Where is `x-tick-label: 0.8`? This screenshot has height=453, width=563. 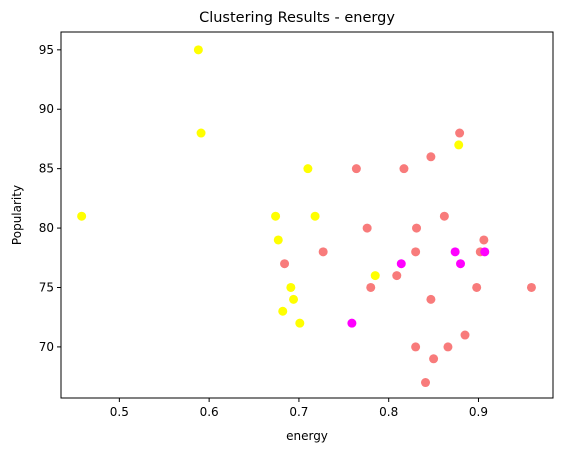
x-tick-label: 0.8 is located at coordinates (388, 412).